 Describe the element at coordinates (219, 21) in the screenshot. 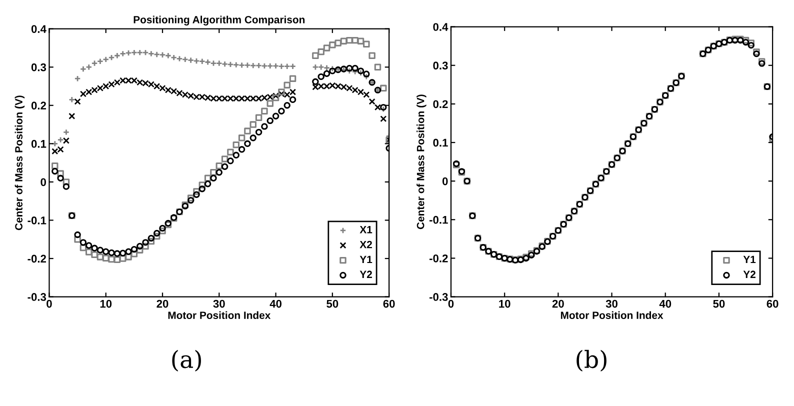

I see `chart-title: Positioning Algorithm Comparison` at that location.